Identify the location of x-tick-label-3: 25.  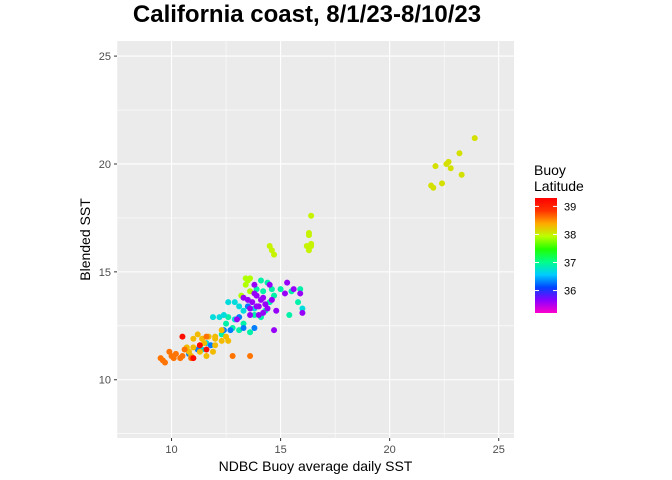
(499, 450).